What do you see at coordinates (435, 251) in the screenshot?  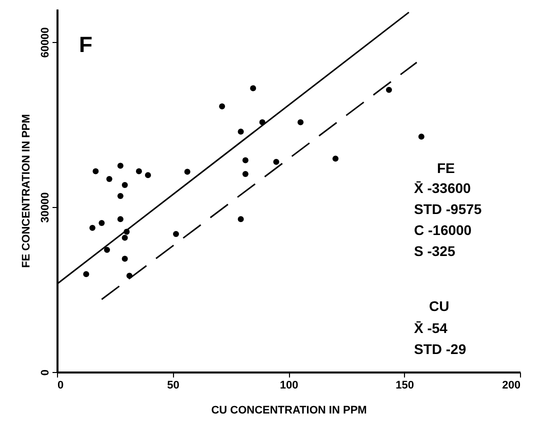 I see `annotation: S -325` at bounding box center [435, 251].